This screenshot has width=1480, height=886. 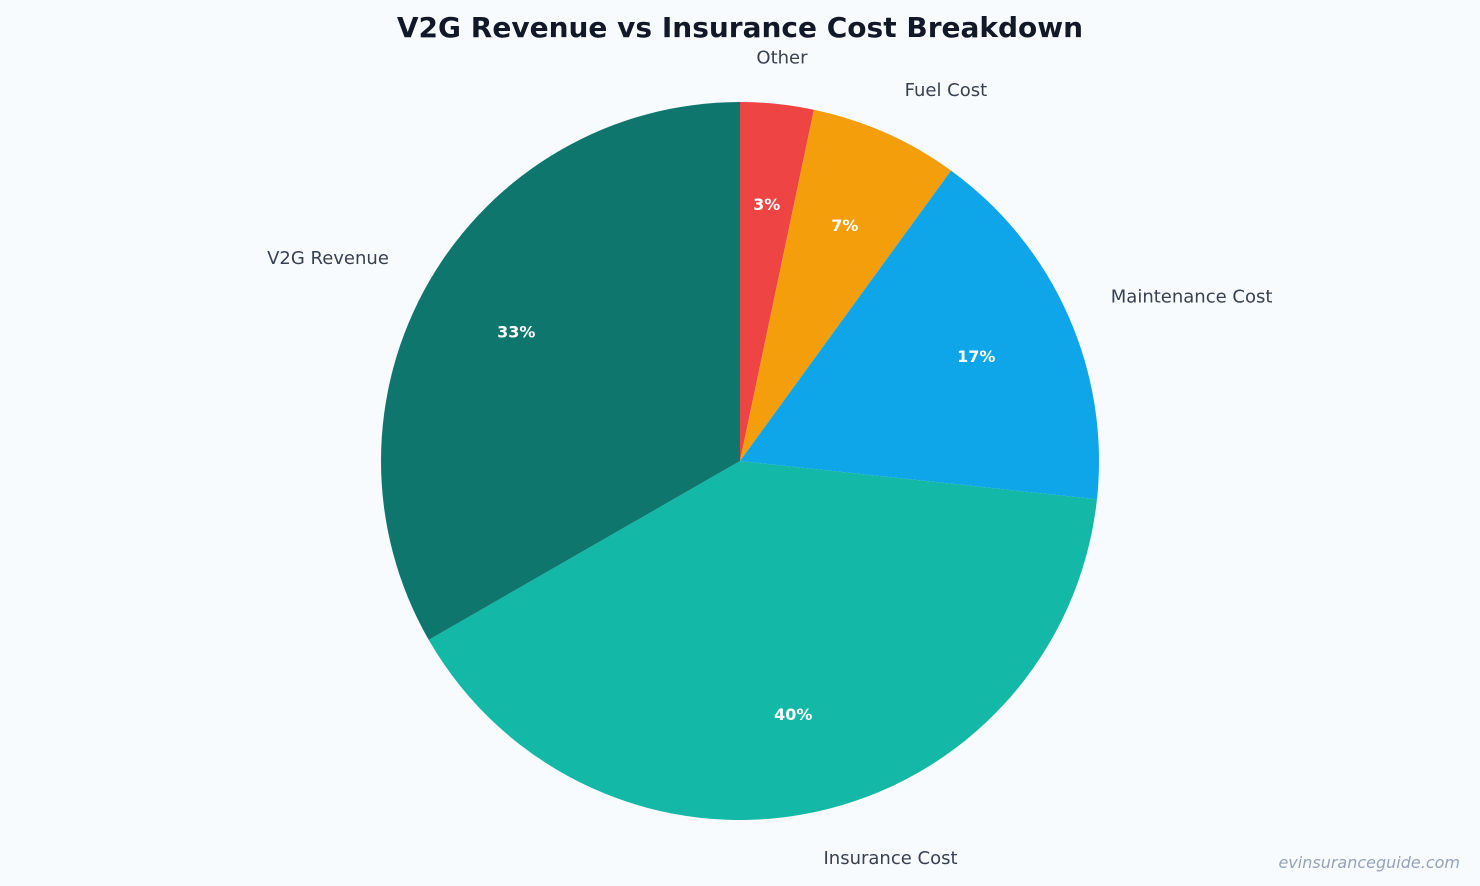 What do you see at coordinates (560, 371) in the screenshot?
I see `pie-slice-v2g-revenue` at bounding box center [560, 371].